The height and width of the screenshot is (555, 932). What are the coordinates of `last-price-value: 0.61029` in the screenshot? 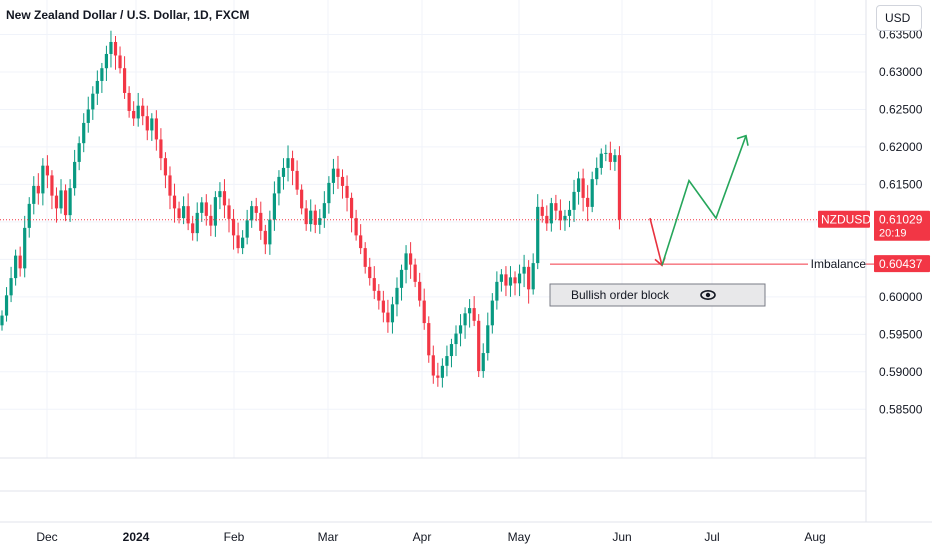 It's located at (901, 220).